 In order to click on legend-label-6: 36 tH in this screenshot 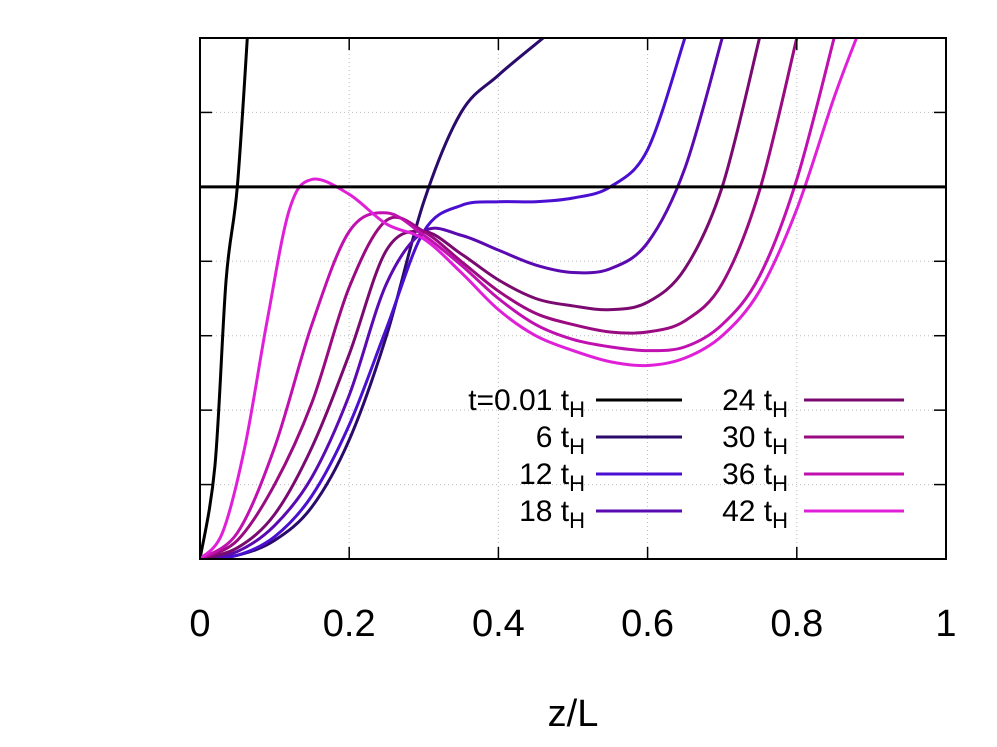, I will do `click(755, 477)`.